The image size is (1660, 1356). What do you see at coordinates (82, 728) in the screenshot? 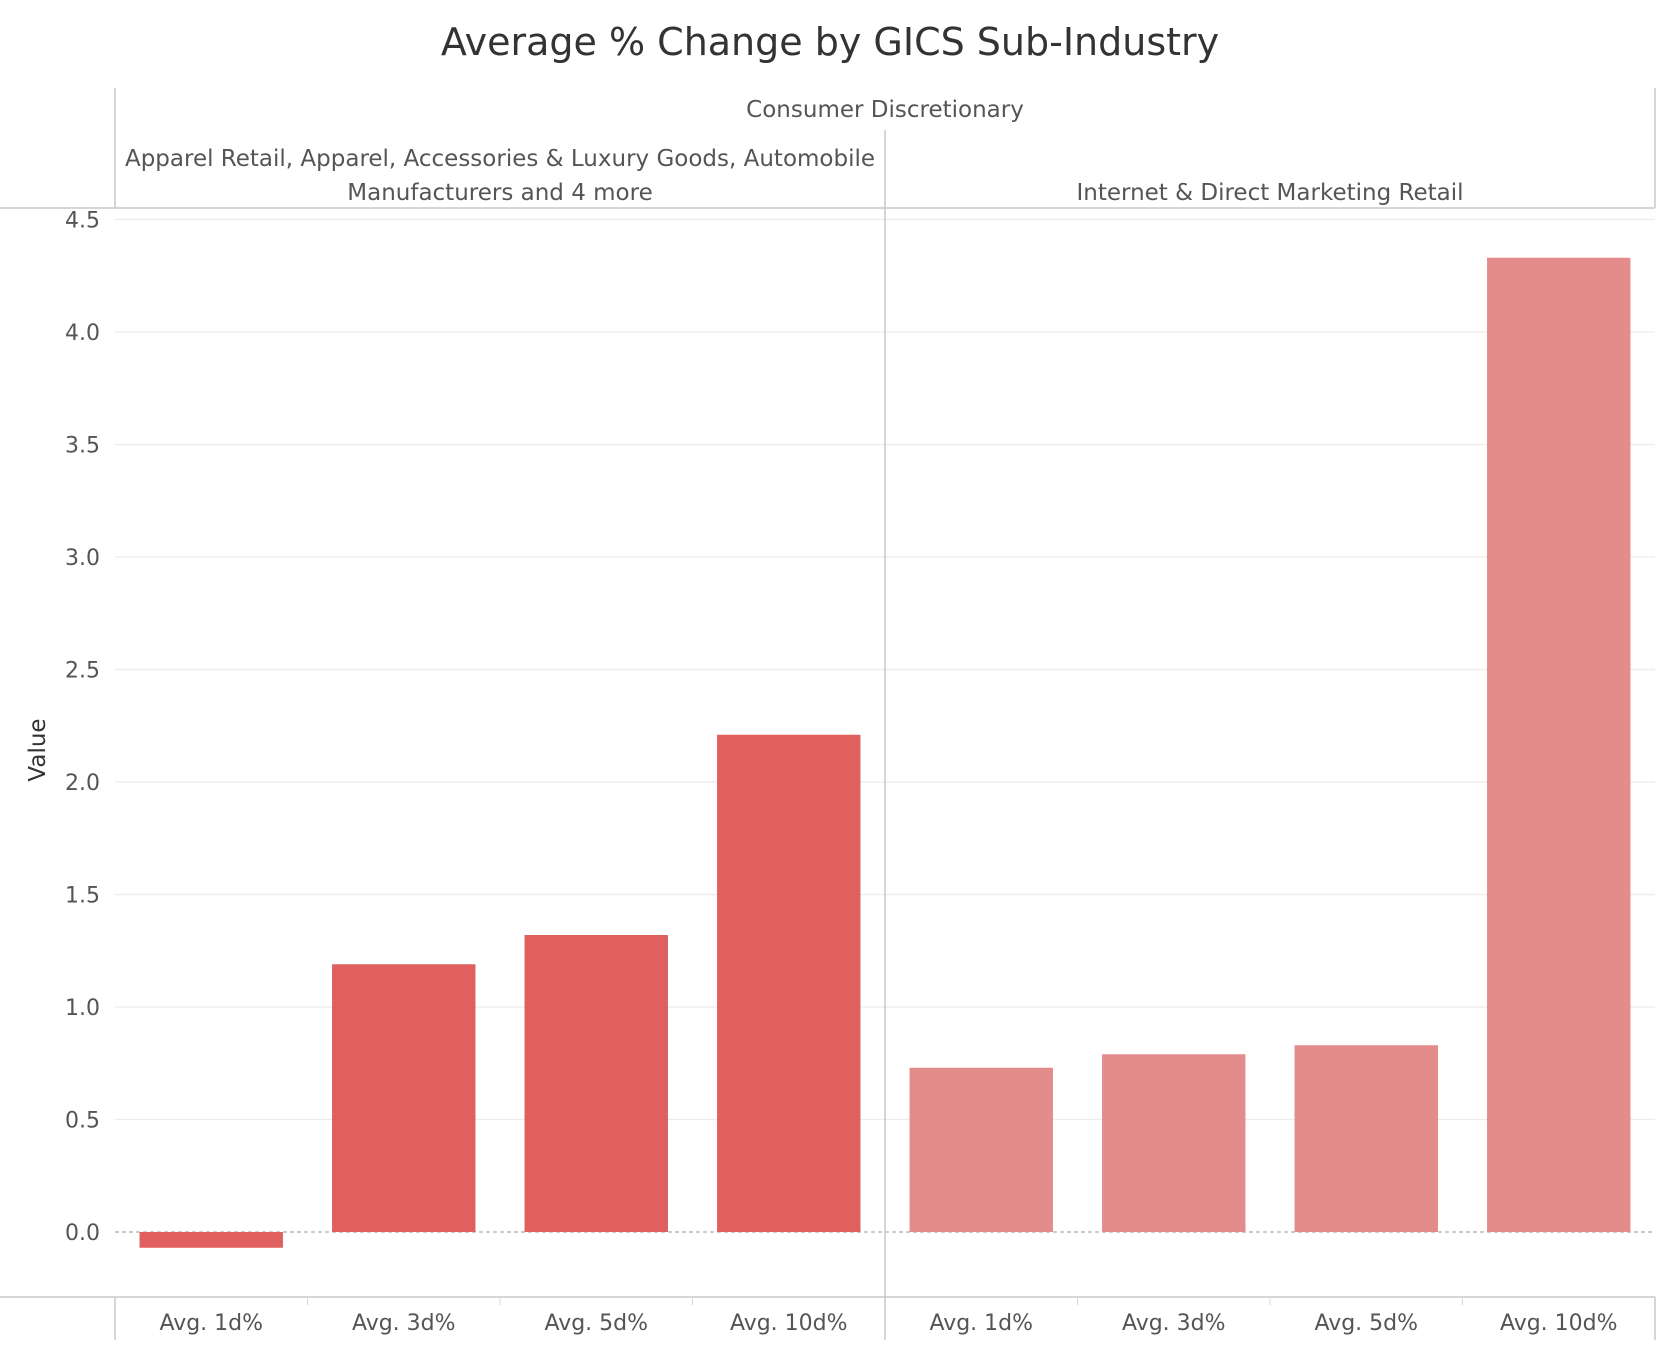
I see `y-axis-ticks: 0.0 0.5 1.0 1.5 2.0 2.5 3.0 3.5 4.0 4.5` at bounding box center [82, 728].